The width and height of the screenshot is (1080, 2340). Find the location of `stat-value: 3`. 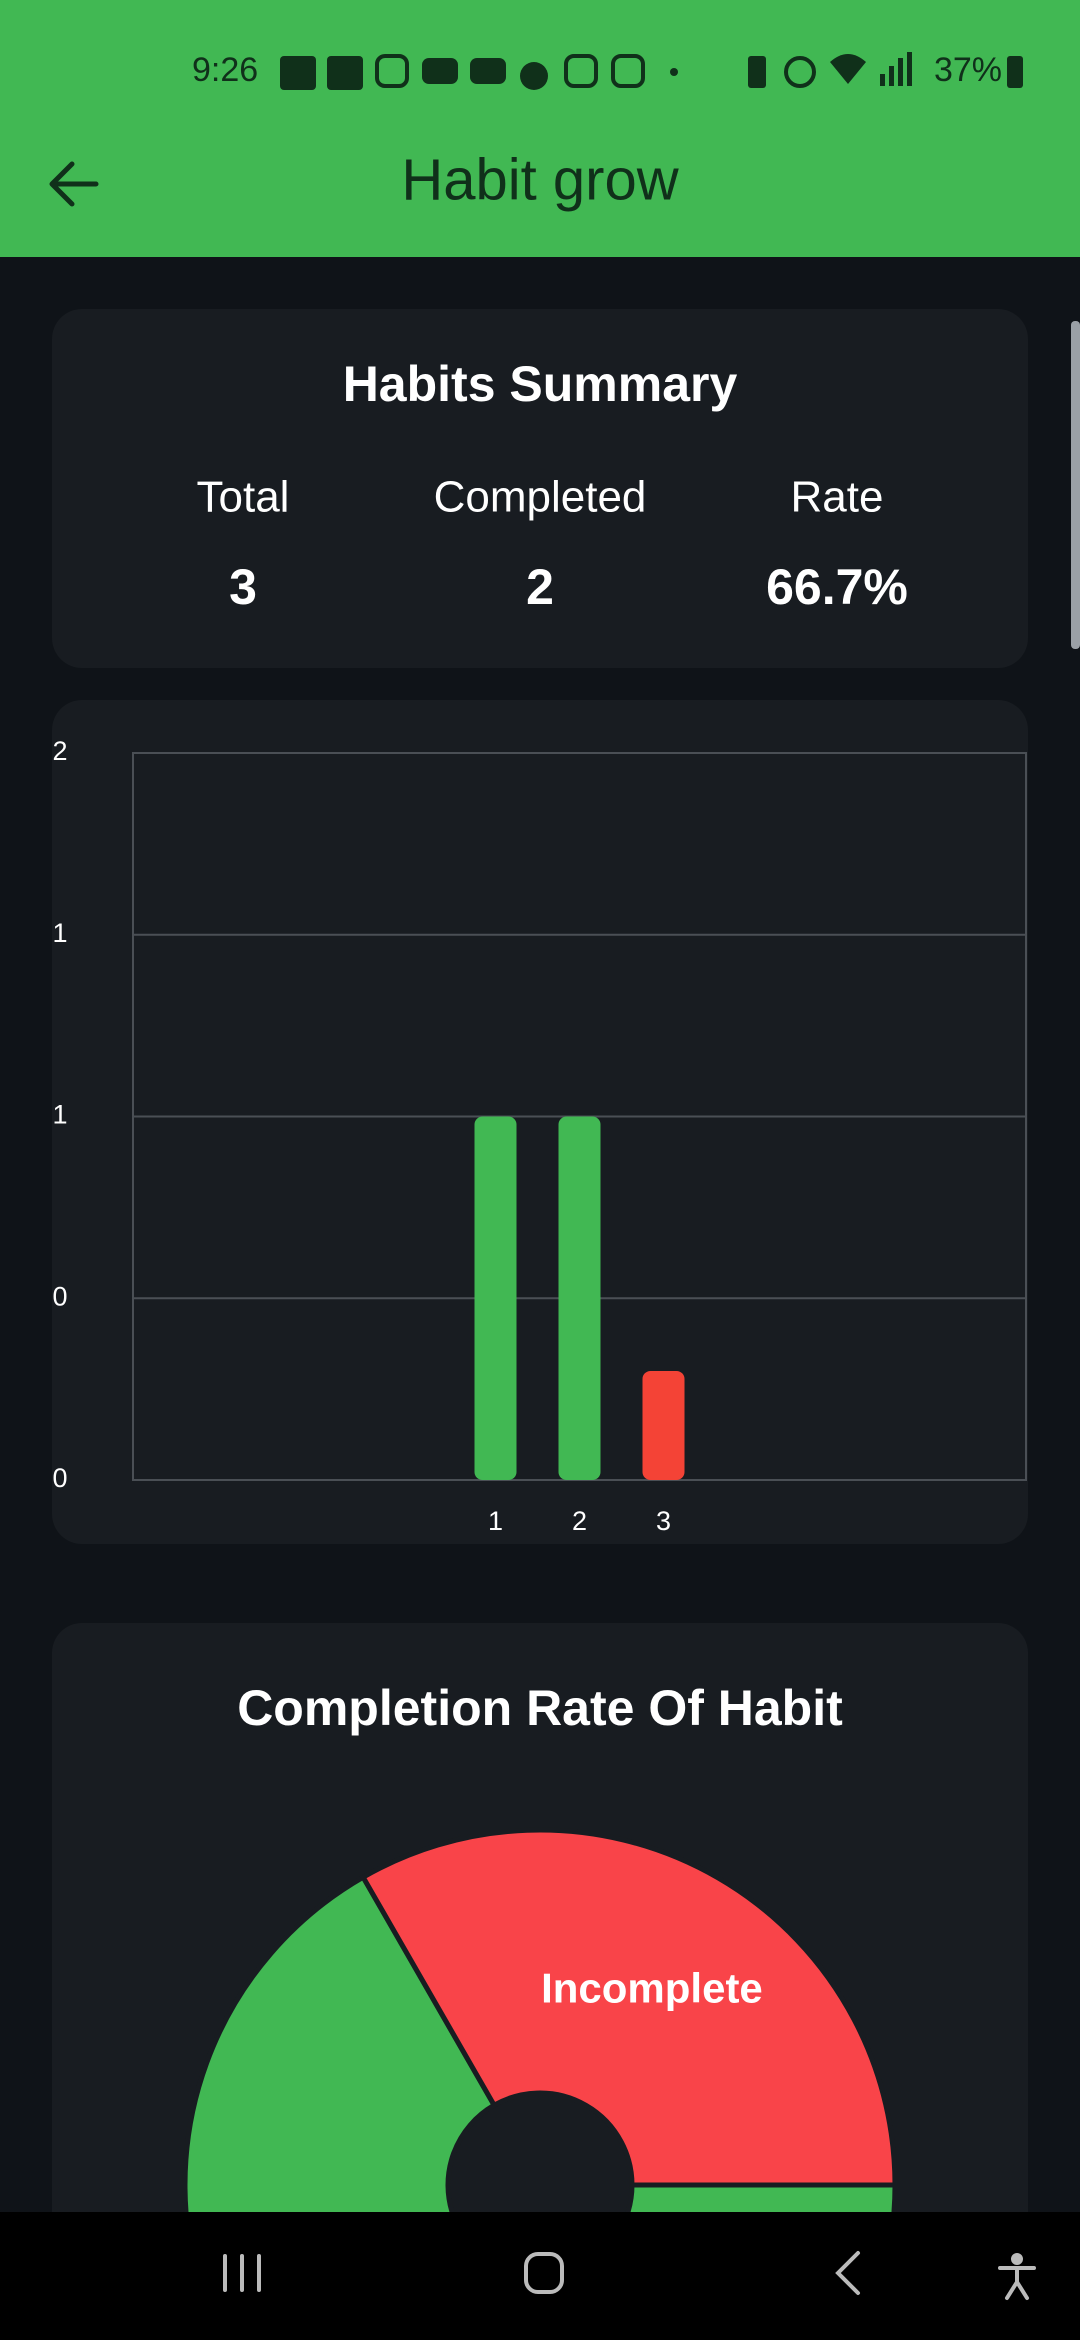

stat-value: 3 is located at coordinates (243, 587).